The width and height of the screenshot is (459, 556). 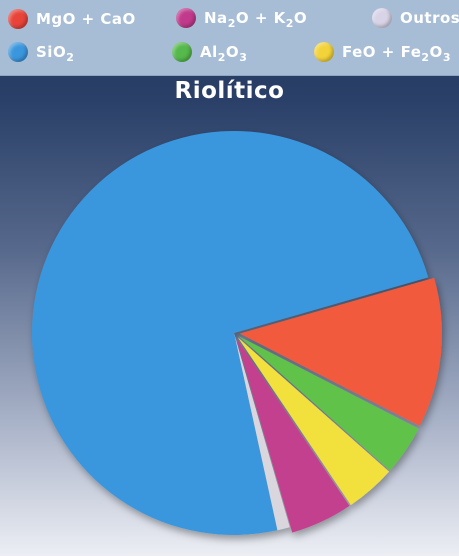 I want to click on pie-slice-feo-fe2o3, so click(x=313, y=421).